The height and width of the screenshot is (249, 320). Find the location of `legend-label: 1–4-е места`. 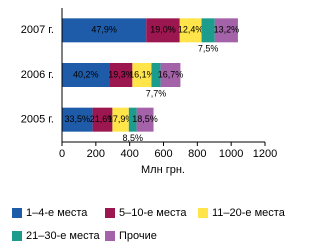

legend-label: 1–4-е места is located at coordinates (57, 213).